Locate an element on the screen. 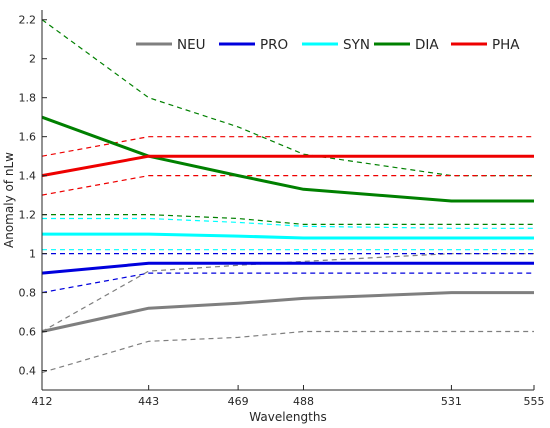  y-tick-label: 2 is located at coordinates (32, 59).